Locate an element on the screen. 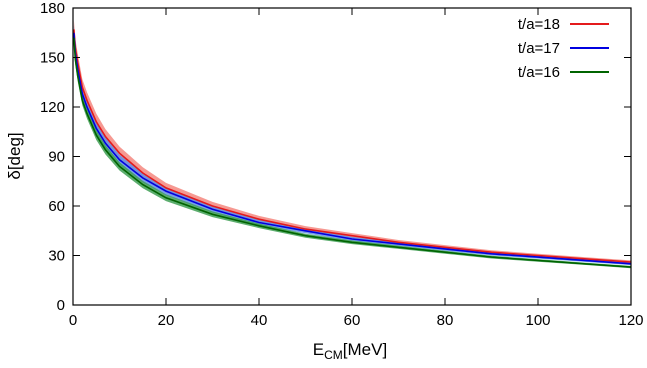 The image size is (647, 368). y-axis-label: δ[deg] is located at coordinates (14, 155).